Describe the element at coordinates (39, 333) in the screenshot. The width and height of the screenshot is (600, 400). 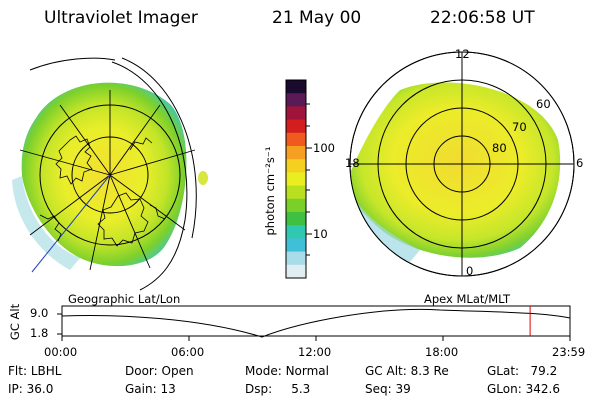
I see `timeline-ymin: 1.8` at that location.